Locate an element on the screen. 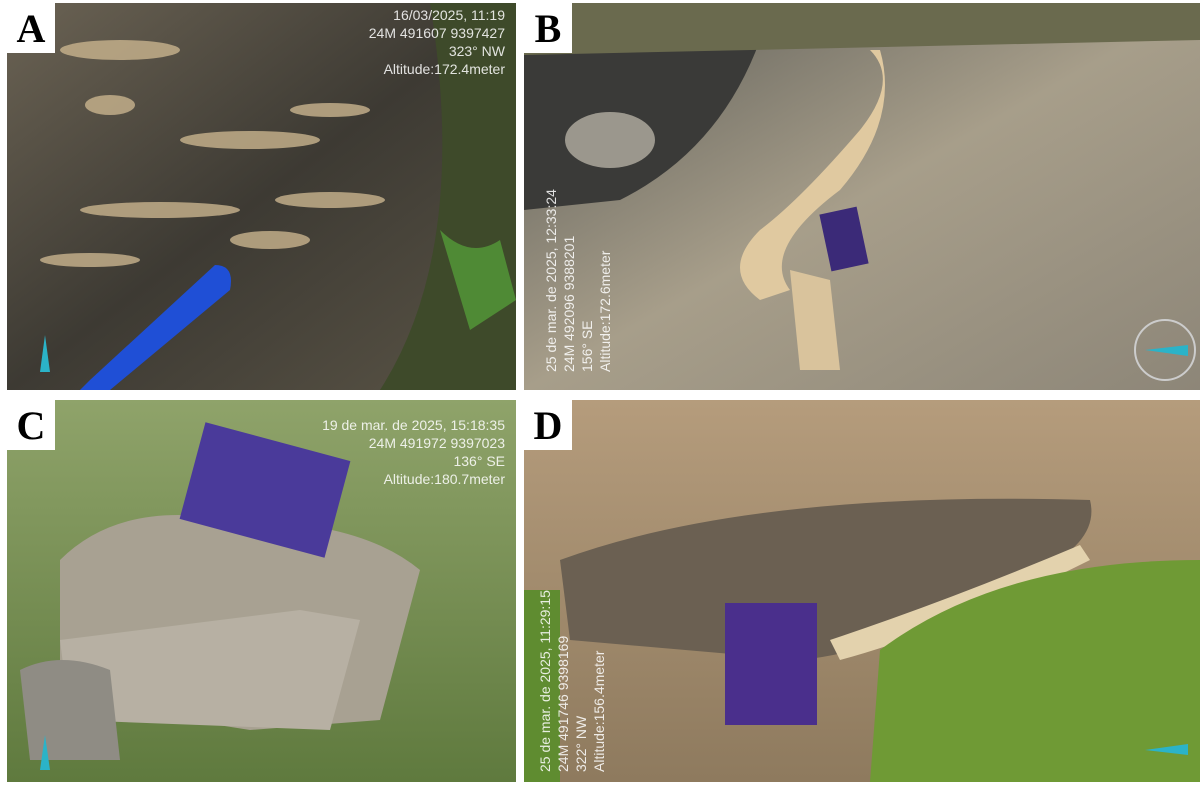 Image resolution: width=1203 pixels, height=790 pixels. panel-label: C is located at coordinates (31, 425).